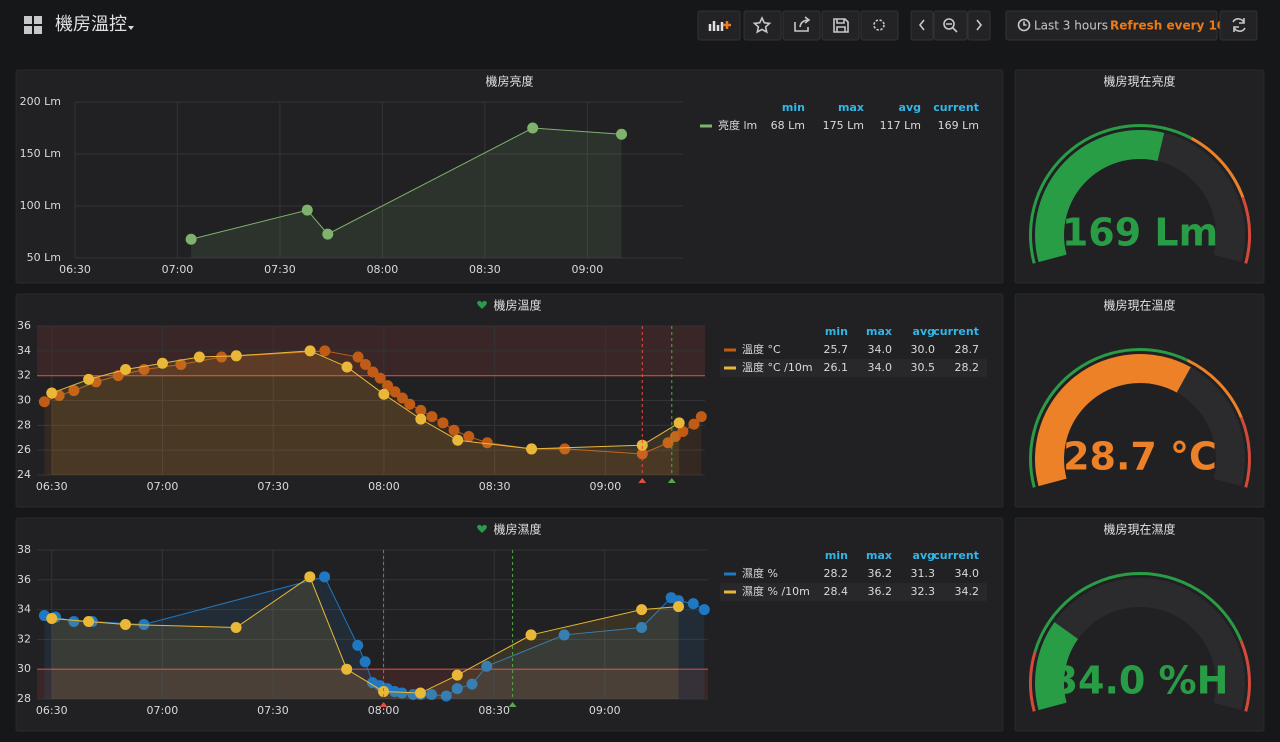 This screenshot has width=1280, height=742. What do you see at coordinates (1140, 233) in the screenshot?
I see `gauge-value: 169 Lm` at bounding box center [1140, 233].